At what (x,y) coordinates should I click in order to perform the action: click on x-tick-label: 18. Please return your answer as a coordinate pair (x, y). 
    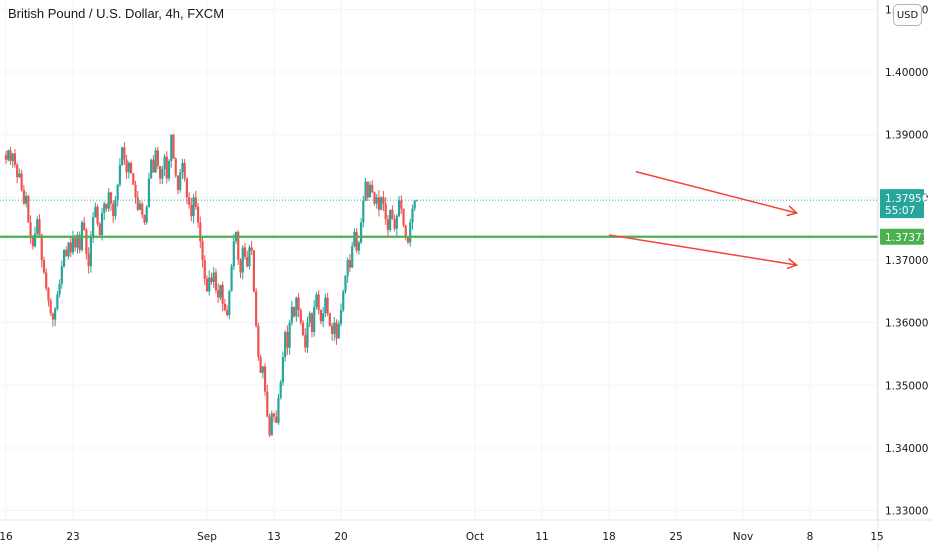
    Looking at the image, I should click on (608, 537).